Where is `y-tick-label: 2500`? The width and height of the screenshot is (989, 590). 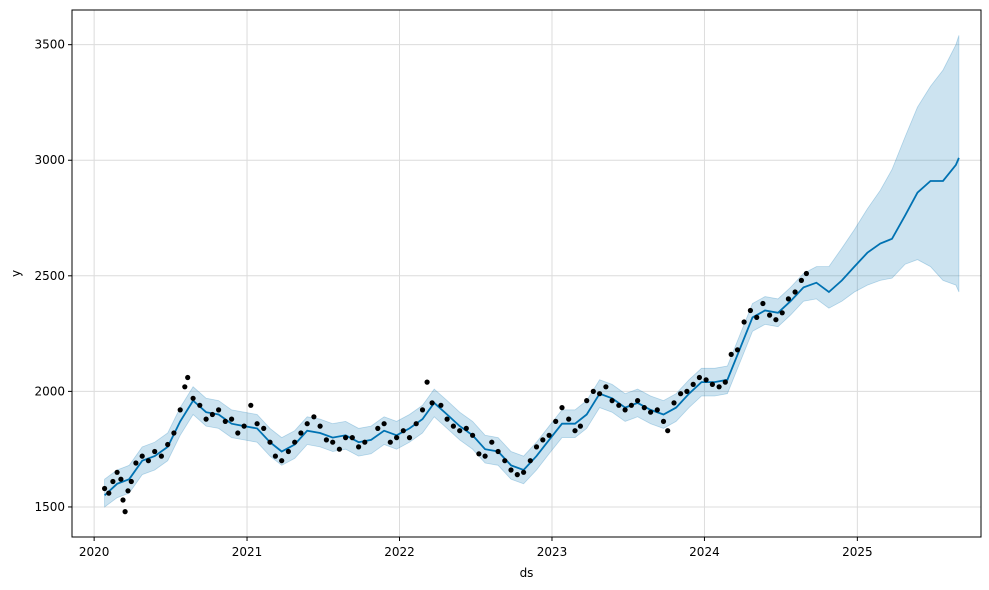 y-tick-label: 2500 is located at coordinates (49, 276).